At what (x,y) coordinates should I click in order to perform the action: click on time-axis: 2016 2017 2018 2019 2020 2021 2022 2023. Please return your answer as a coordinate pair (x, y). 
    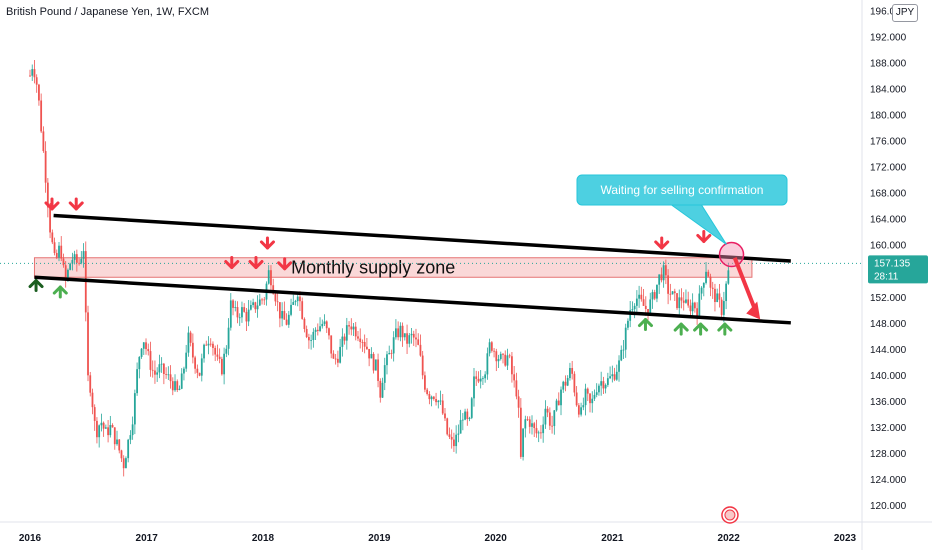
    Looking at the image, I should click on (466, 532).